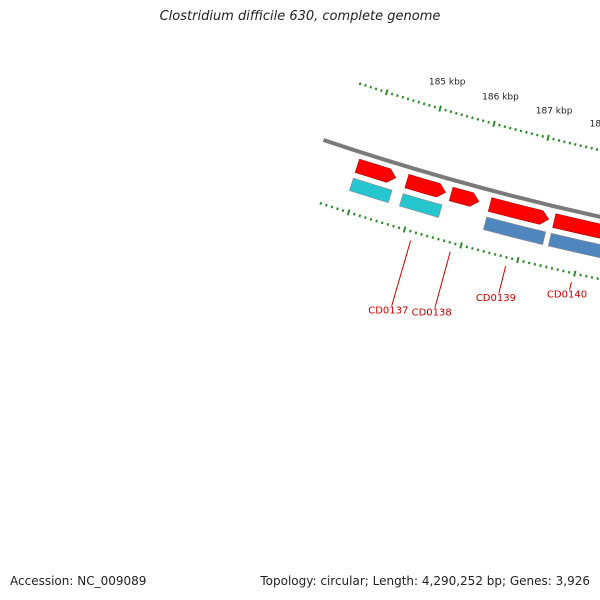  Describe the element at coordinates (447, 83) in the screenshot. I see `kbp-label: 185 kbp` at that location.